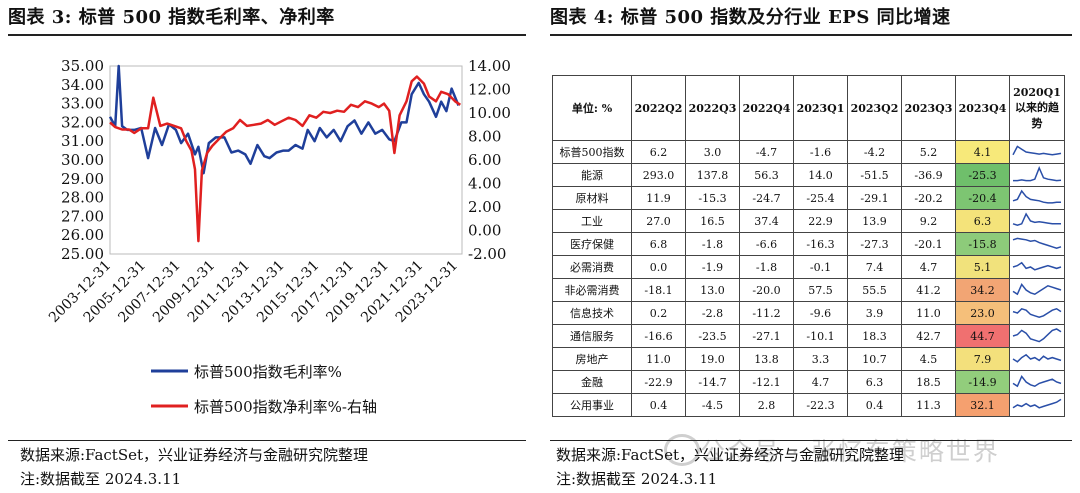 The width and height of the screenshot is (1080, 493). I want to click on value-cell: 11.9, so click(658, 198).